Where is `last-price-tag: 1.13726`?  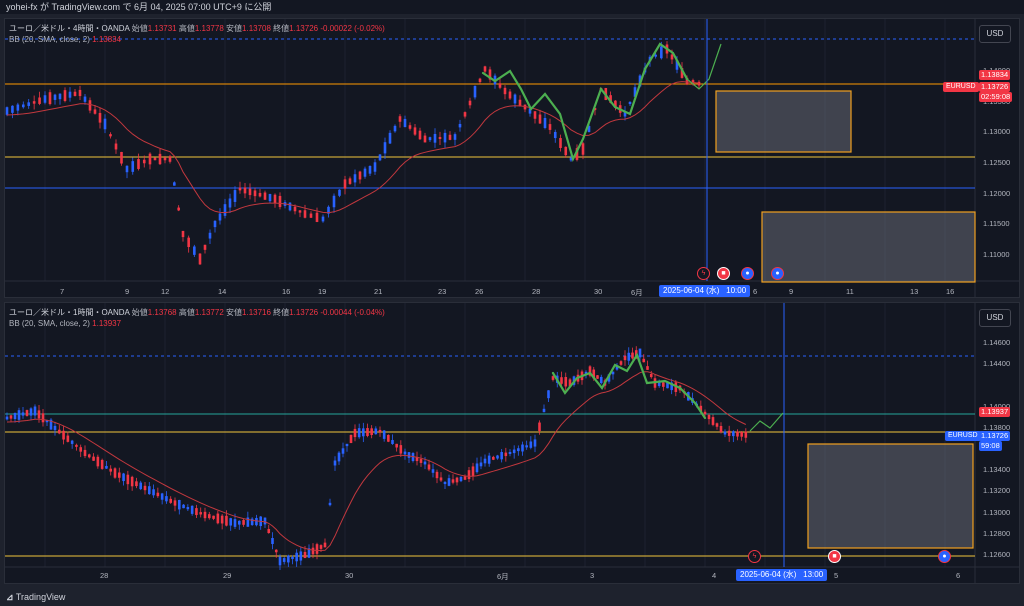 last-price-tag: 1.13726 is located at coordinates (995, 87).